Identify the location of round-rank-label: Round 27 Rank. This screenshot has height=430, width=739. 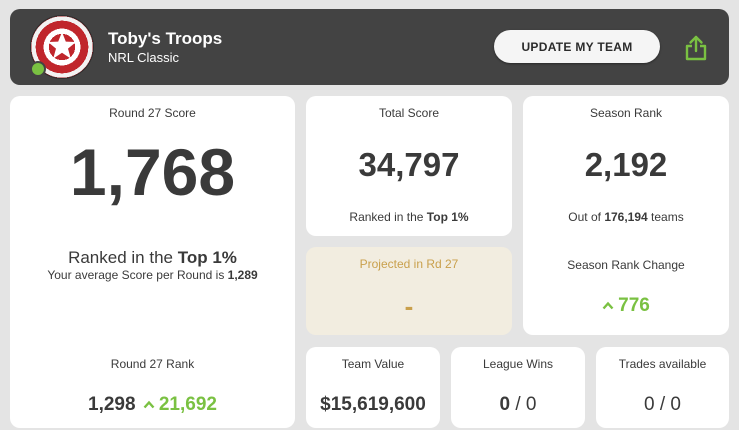
(152, 364).